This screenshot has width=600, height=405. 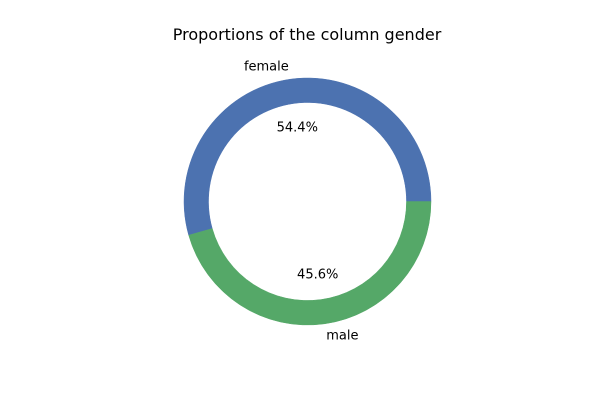 I want to click on labels-group: female 54.4% male 45.6%, so click(x=301, y=201).